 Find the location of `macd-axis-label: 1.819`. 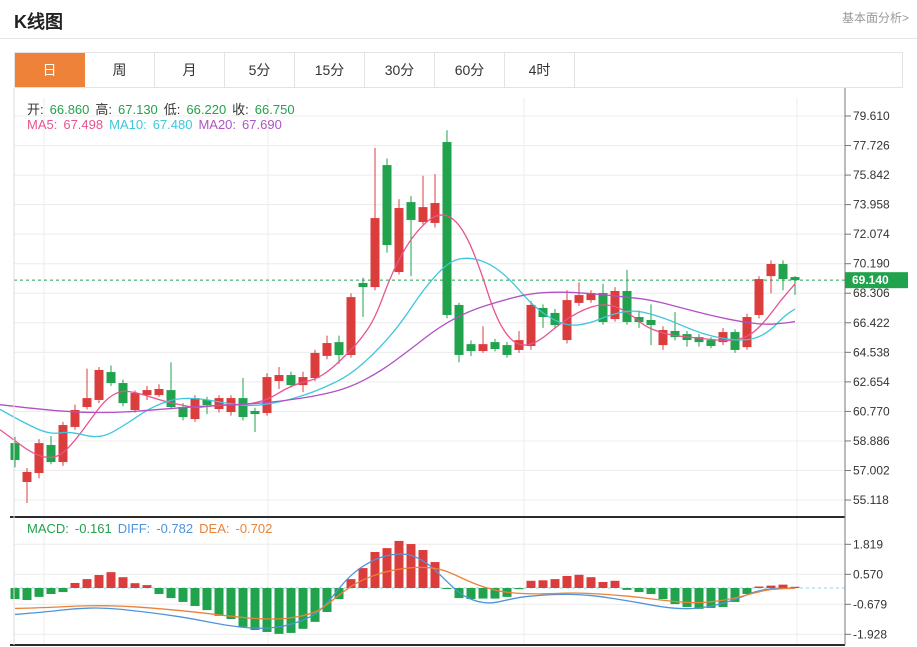

macd-axis-label: 1.819 is located at coordinates (868, 544).